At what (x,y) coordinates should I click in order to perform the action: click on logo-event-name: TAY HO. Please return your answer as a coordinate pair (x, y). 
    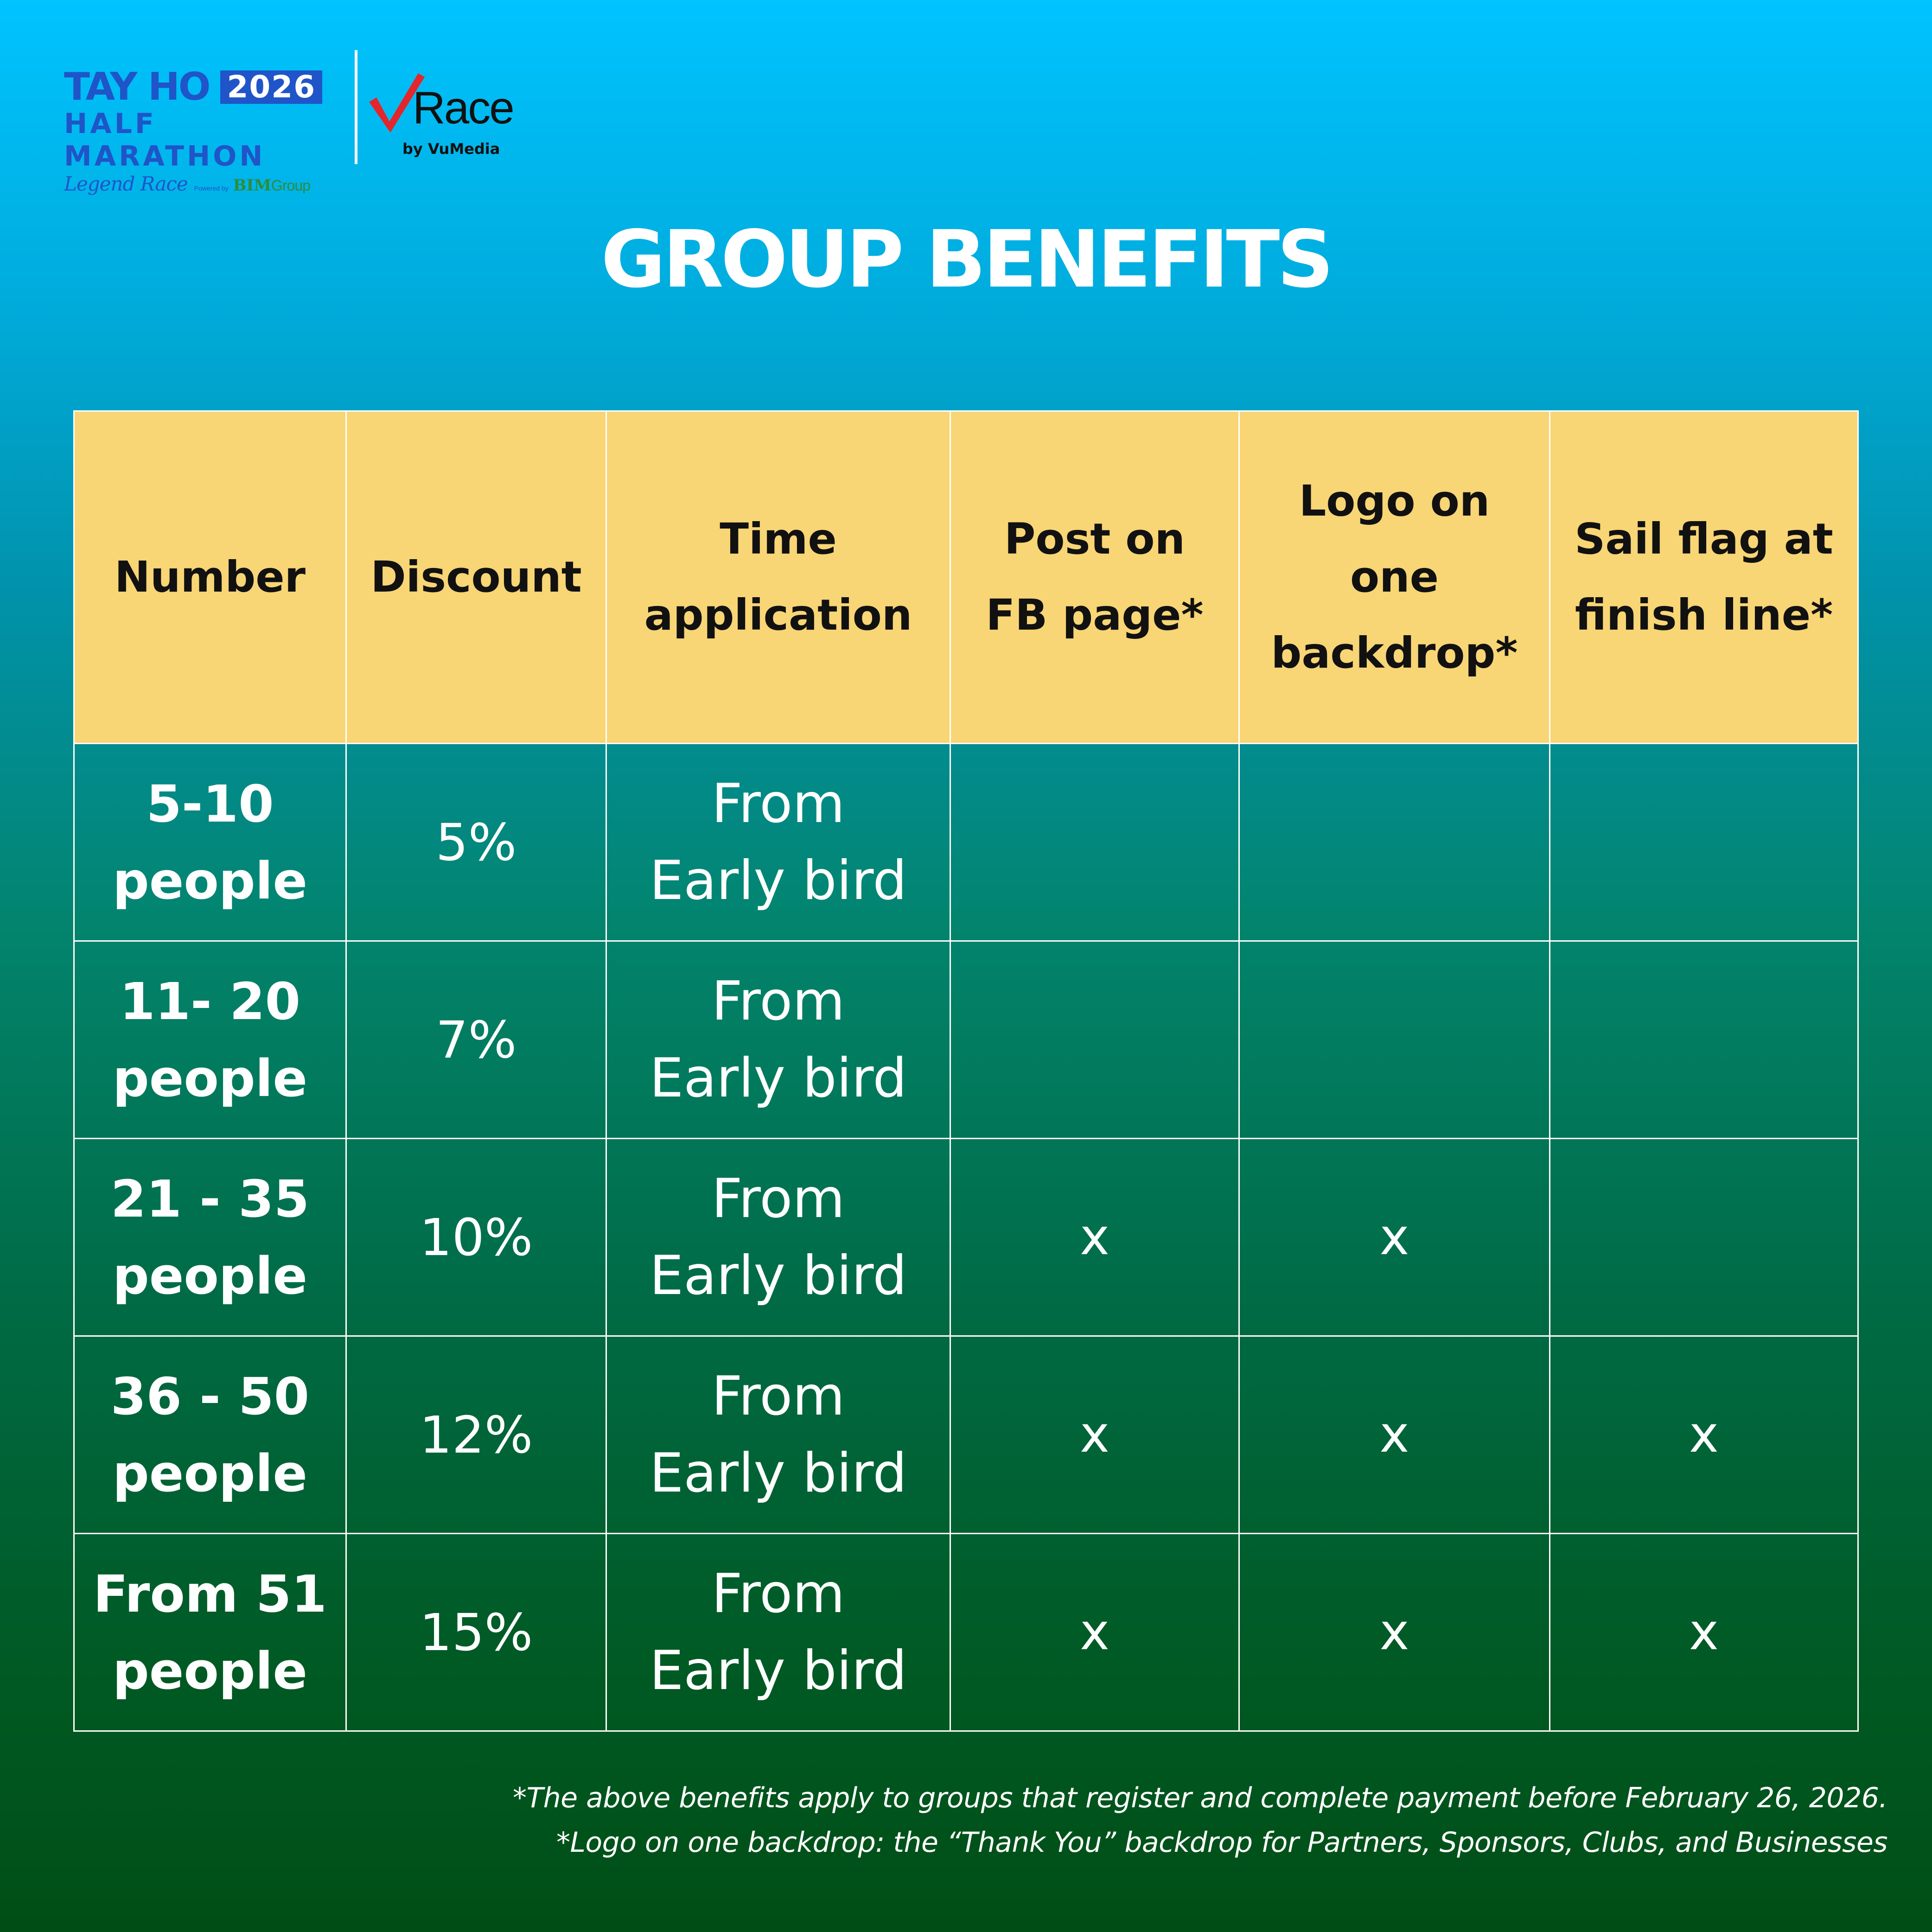
    Looking at the image, I should click on (137, 87).